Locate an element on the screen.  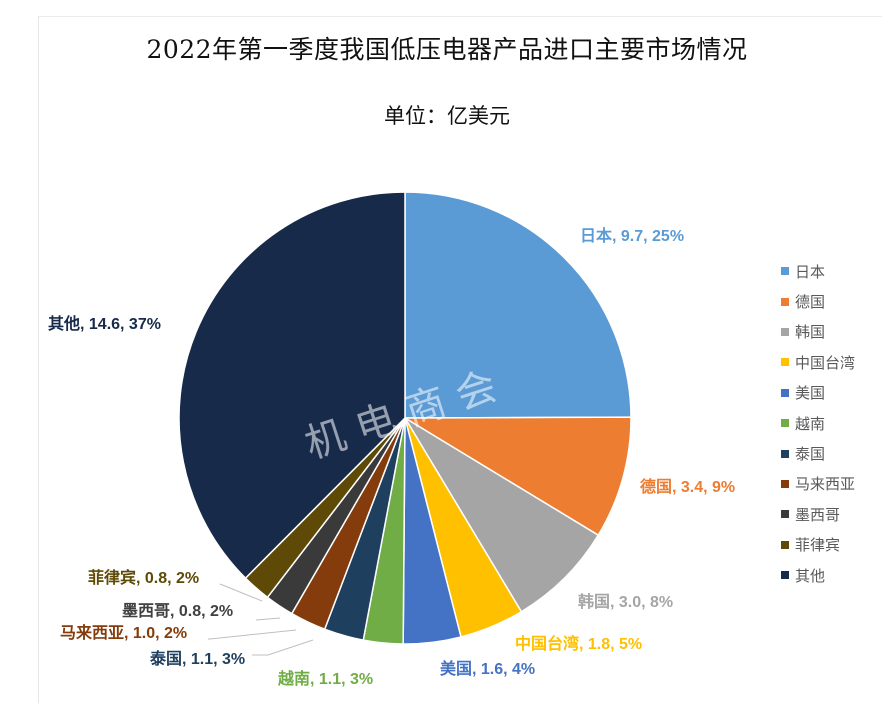
data-label-4: 美国, 1.6, 4% is located at coordinates (487, 668).